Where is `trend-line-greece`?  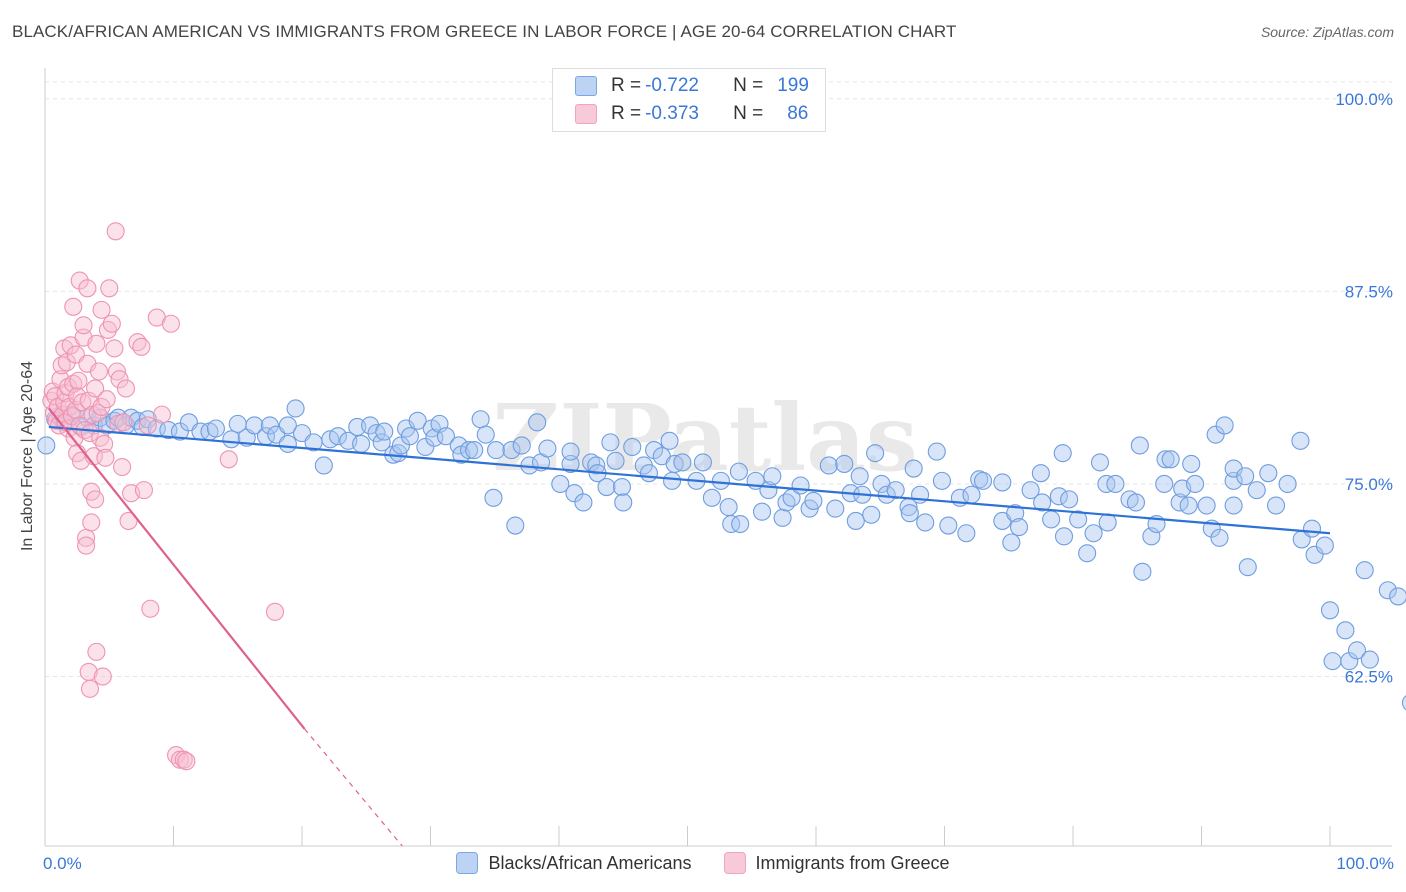
trend-line-greece is located at coordinates (176, 568).